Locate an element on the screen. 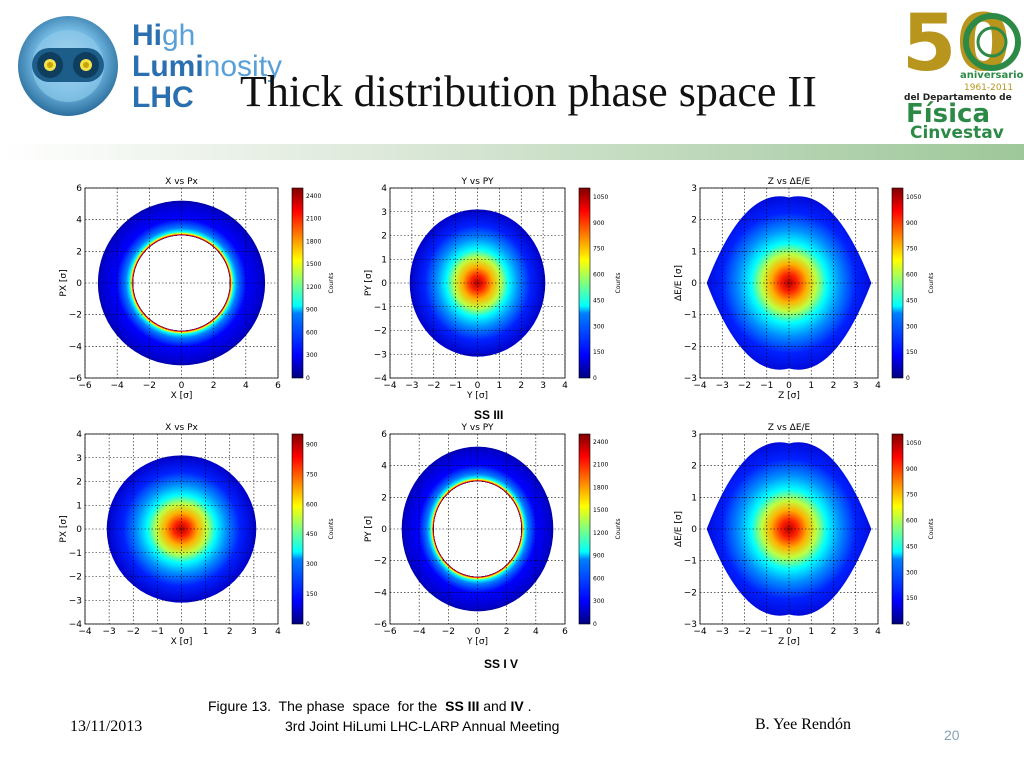 The image size is (1024, 768). y-tick-label: 6 is located at coordinates (79, 189).